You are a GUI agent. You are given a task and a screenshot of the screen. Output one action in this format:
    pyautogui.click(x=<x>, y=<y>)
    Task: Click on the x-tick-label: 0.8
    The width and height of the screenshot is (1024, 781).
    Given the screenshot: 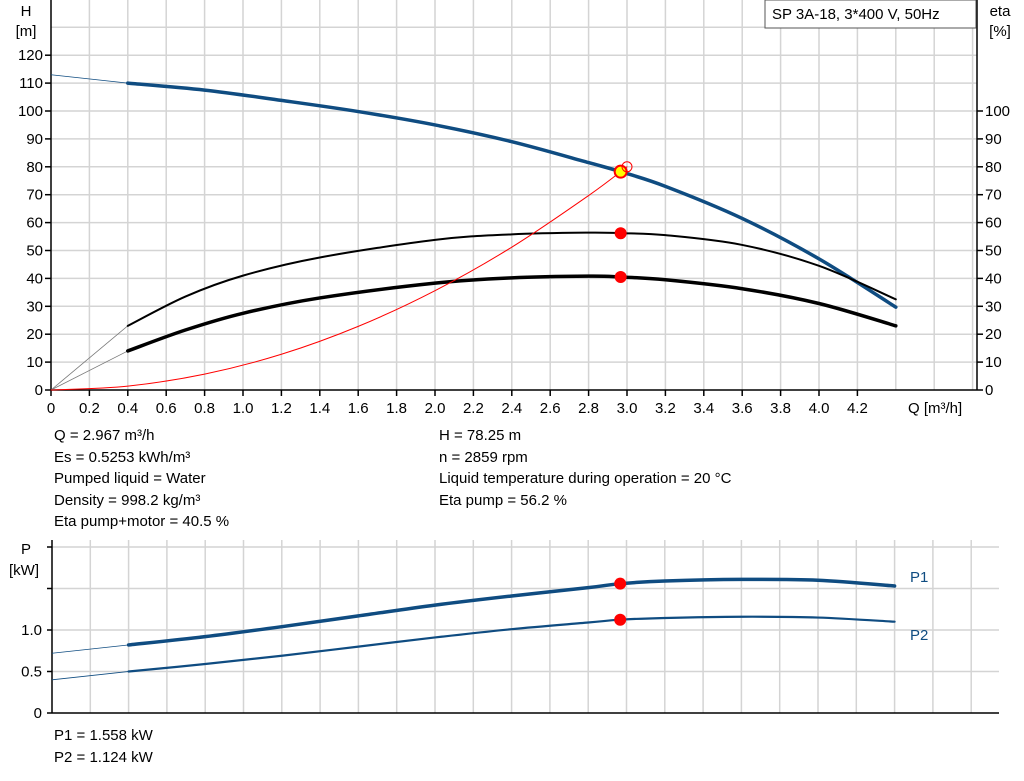 What is the action you would take?
    pyautogui.click(x=204, y=408)
    